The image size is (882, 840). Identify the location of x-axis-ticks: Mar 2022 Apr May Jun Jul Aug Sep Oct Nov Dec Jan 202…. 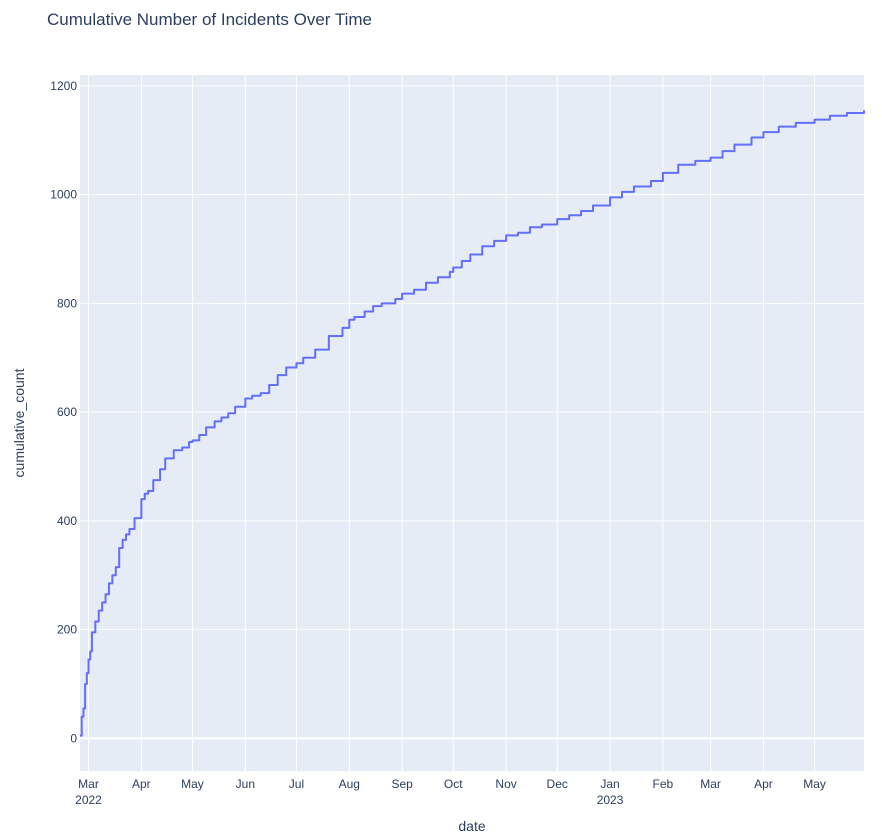
(450, 792).